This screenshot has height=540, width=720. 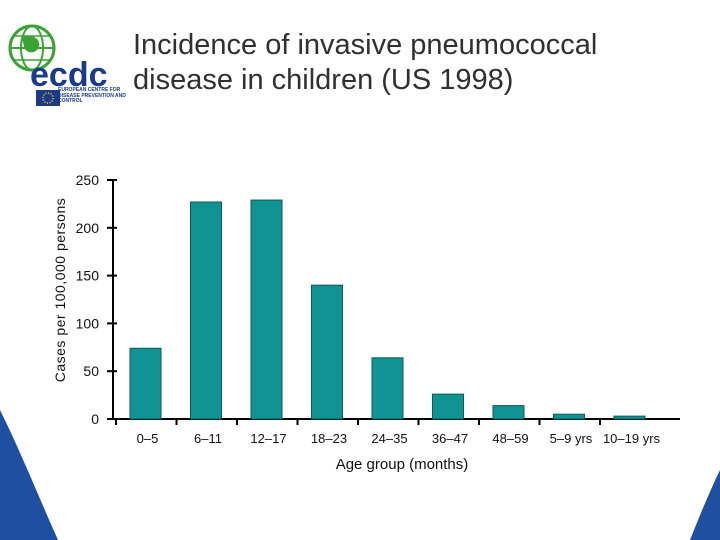 What do you see at coordinates (450, 438) in the screenshot?
I see `x-tick-label: 36–47` at bounding box center [450, 438].